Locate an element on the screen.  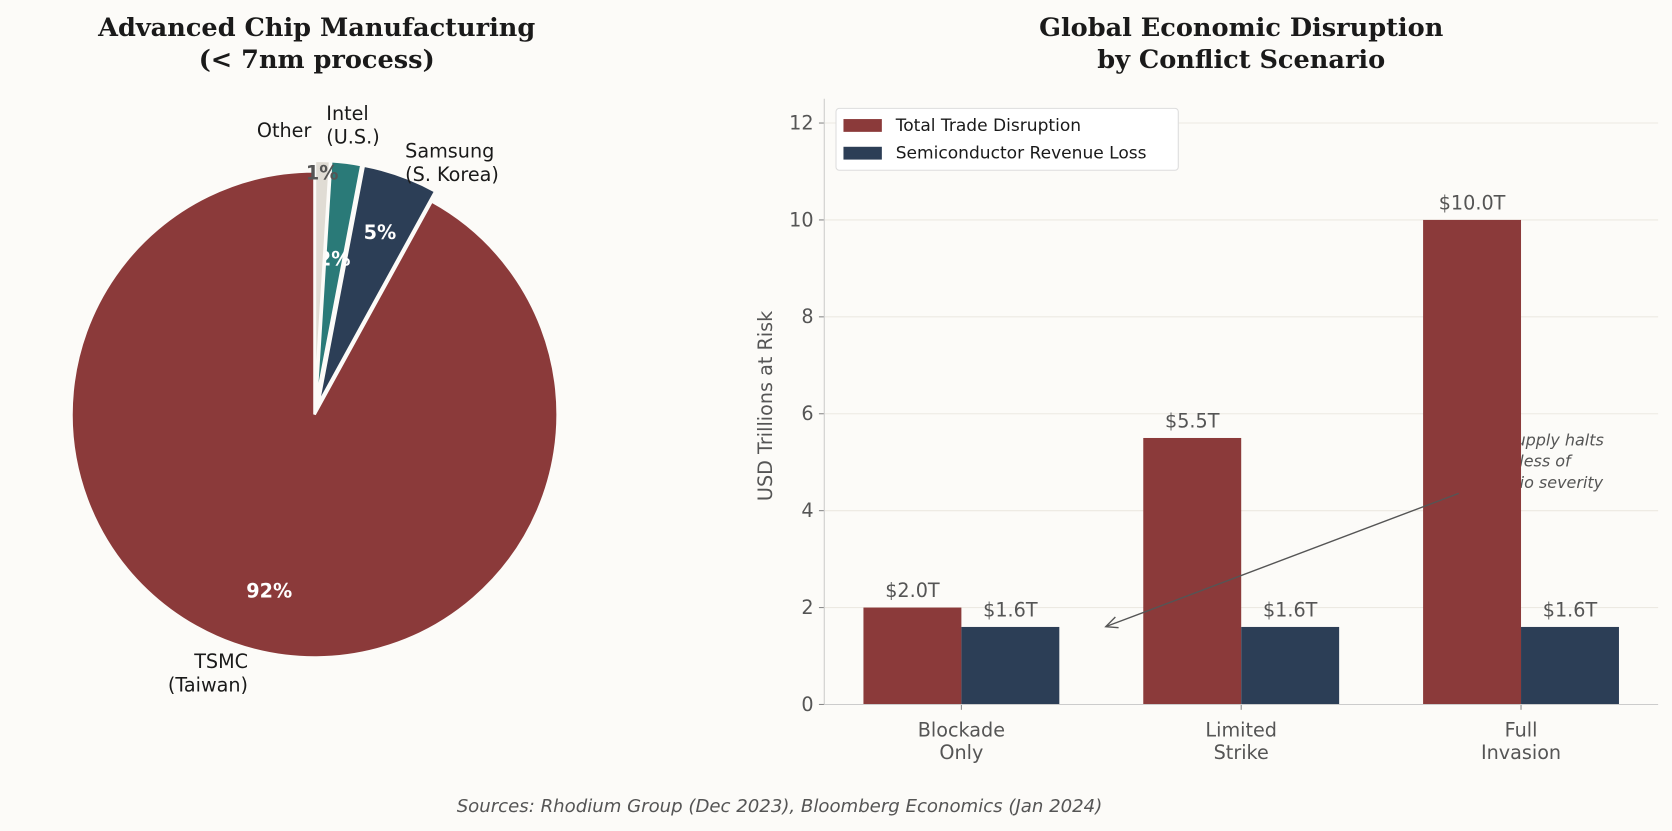
y-tick-label: 8 is located at coordinates (807, 316).